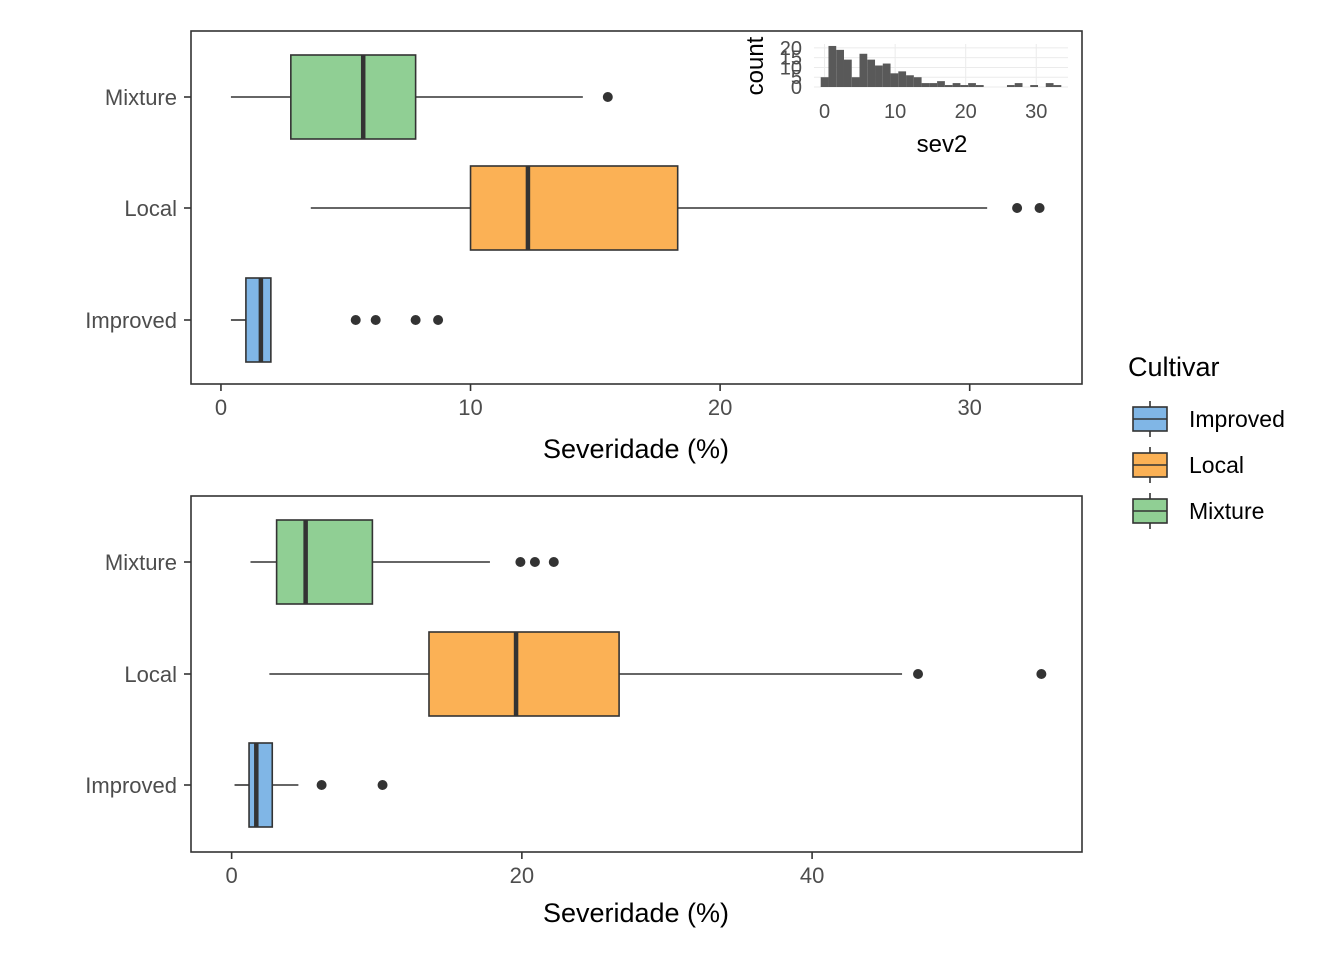  What do you see at coordinates (470, 407) in the screenshot?
I see `x-tick-label: 10` at bounding box center [470, 407].